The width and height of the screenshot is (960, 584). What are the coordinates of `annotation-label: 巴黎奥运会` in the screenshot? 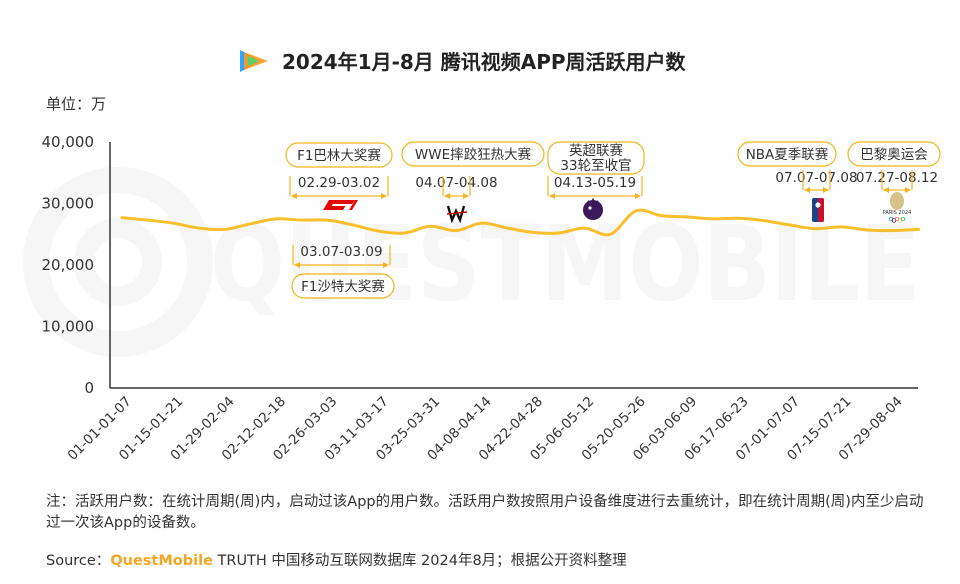 It's located at (894, 154).